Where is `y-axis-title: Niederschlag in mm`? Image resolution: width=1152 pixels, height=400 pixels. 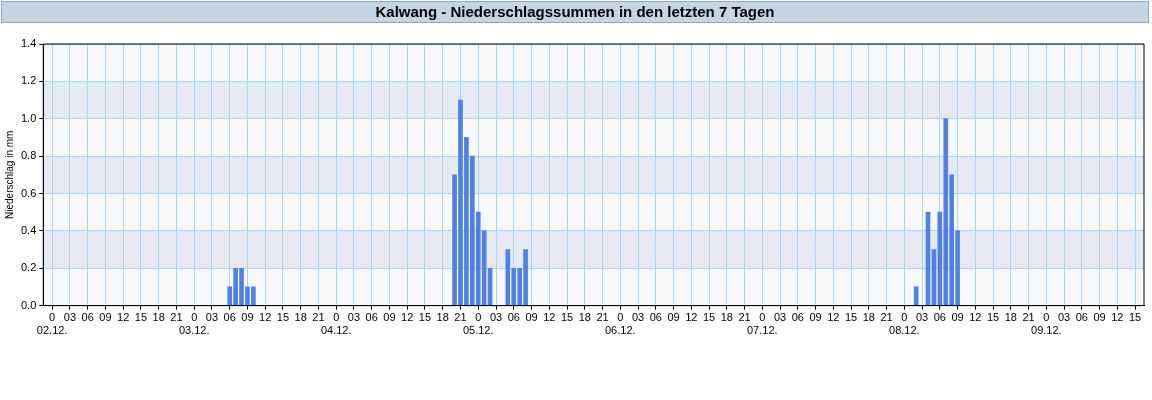
y-axis-title: Niederschlag in mm is located at coordinates (9, 174).